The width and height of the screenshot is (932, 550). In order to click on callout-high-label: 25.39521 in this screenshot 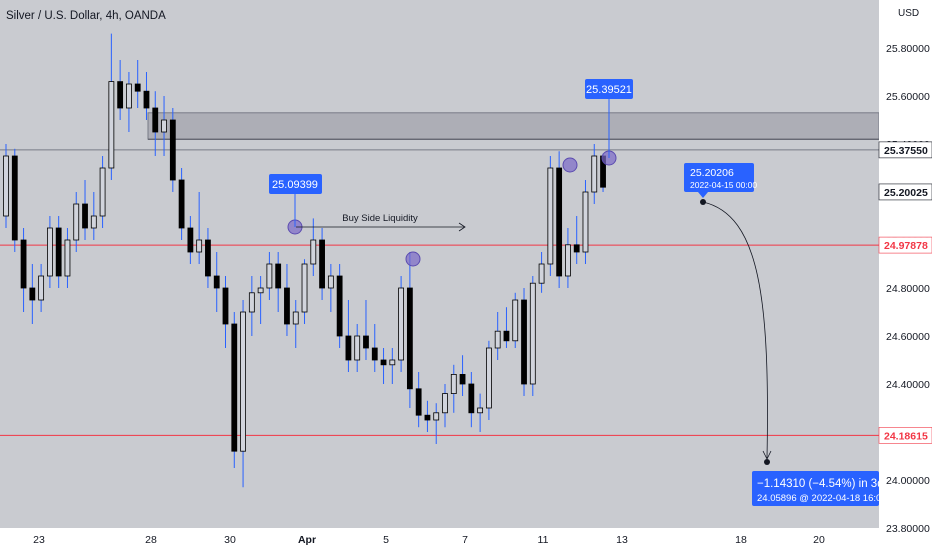, I will do `click(609, 90)`.